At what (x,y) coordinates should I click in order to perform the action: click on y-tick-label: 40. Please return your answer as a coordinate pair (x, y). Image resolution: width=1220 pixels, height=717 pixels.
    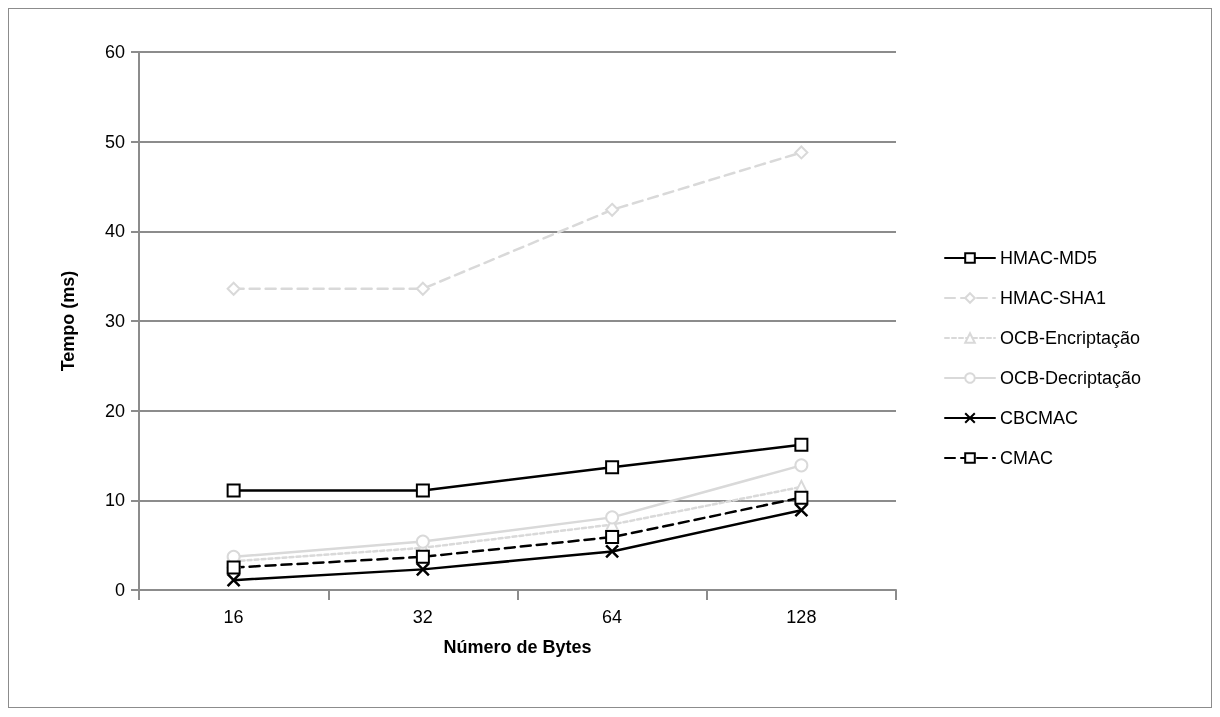
    Looking at the image, I should click on (114, 231).